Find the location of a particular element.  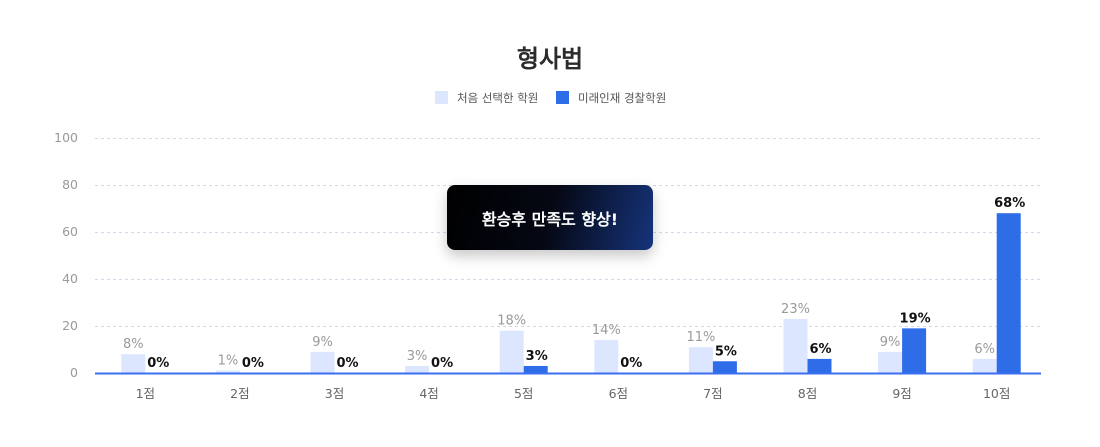

data-label-series-2: 5% is located at coordinates (726, 351).